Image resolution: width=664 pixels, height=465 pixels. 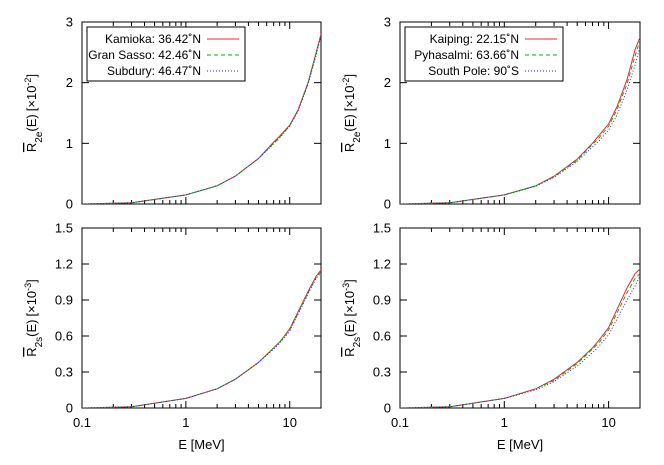 What do you see at coordinates (154, 71) in the screenshot?
I see `legend-entry-label: Subdury: 46.47˚N` at bounding box center [154, 71].